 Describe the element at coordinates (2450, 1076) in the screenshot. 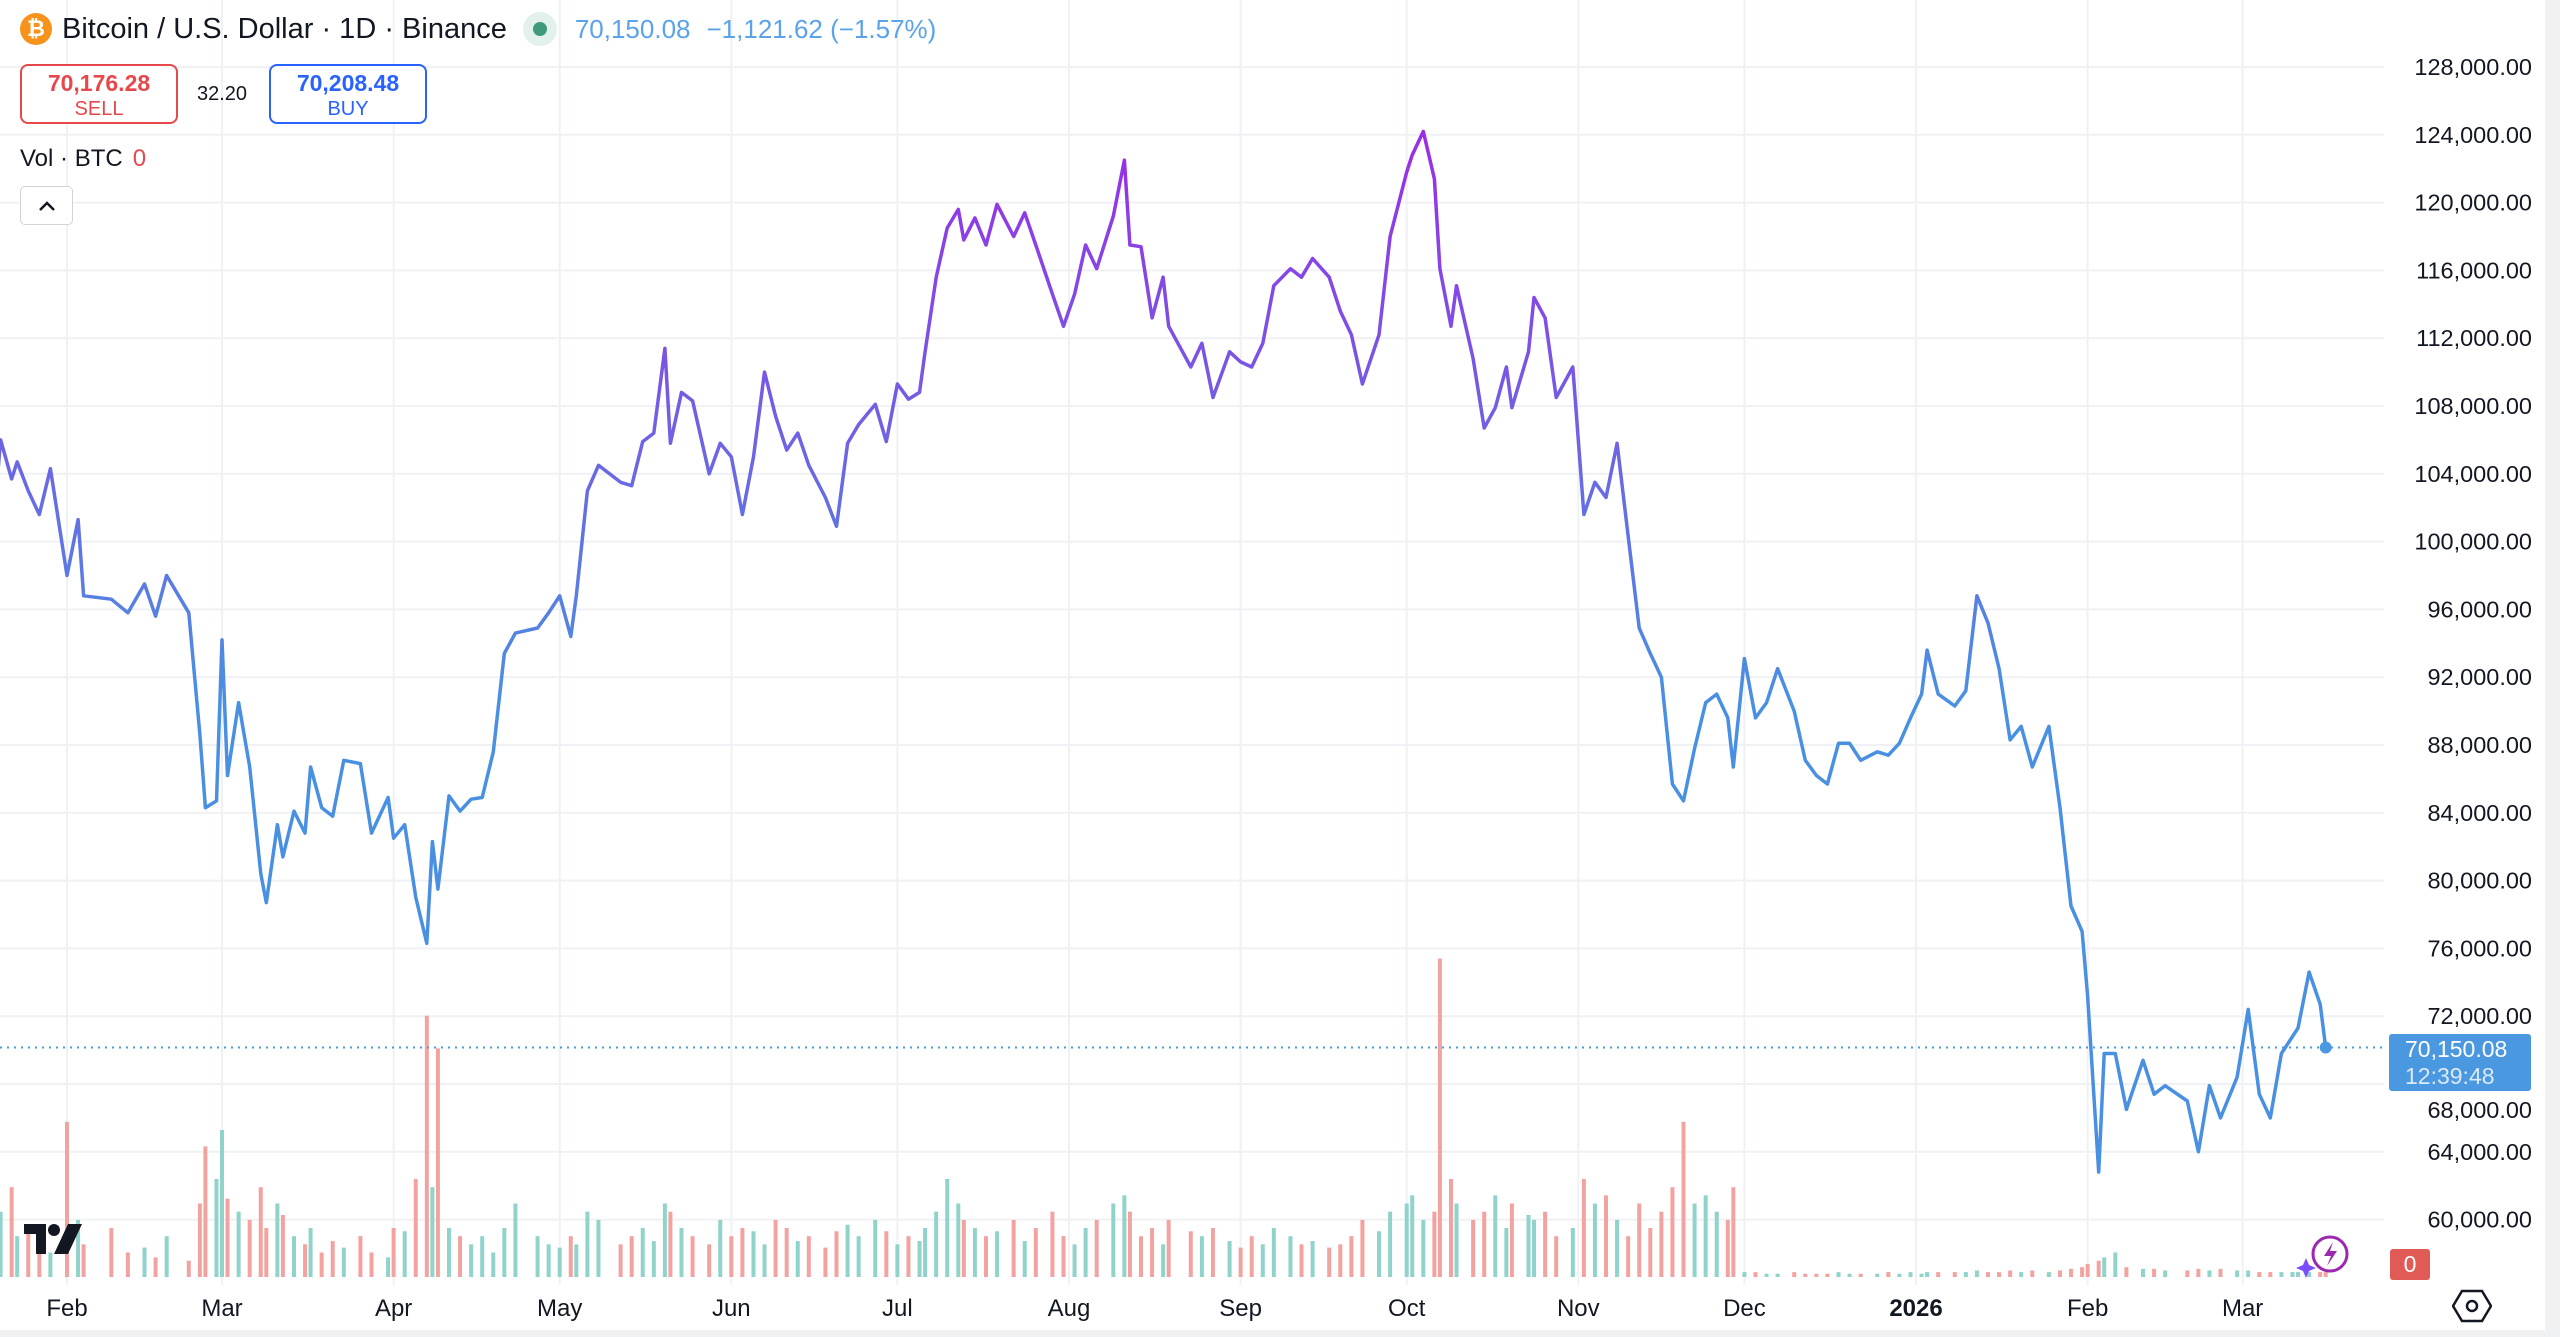

I see `bar-countdown: 12:39:48` at that location.